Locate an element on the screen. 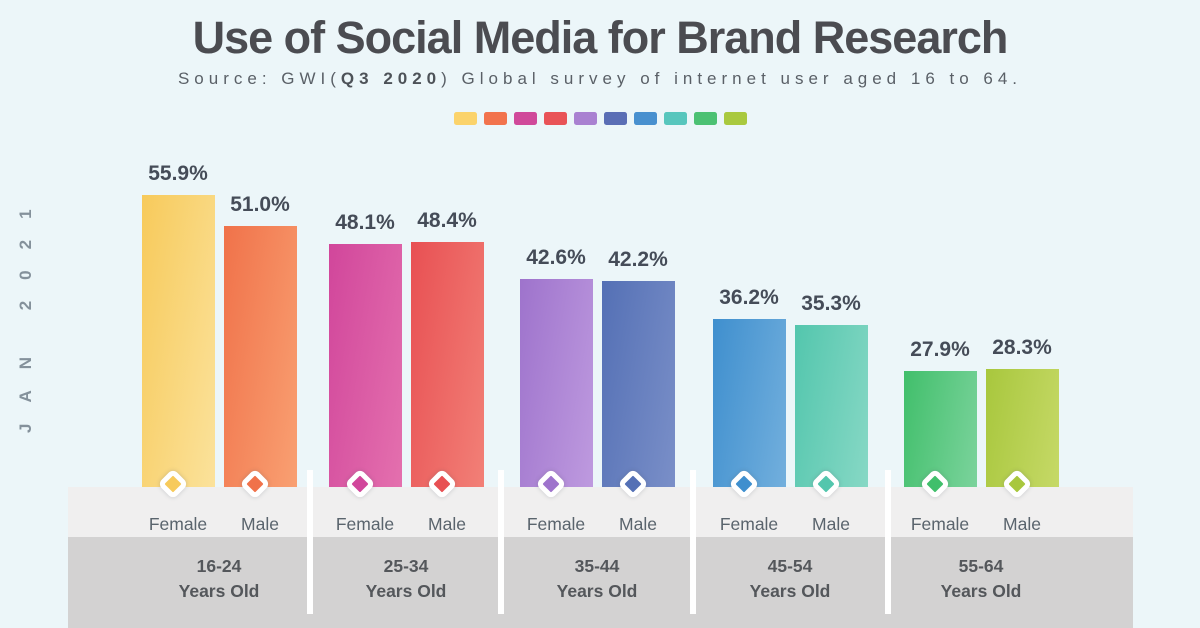 This screenshot has height=628, width=1200. value-label: 28.3% is located at coordinates (1022, 347).